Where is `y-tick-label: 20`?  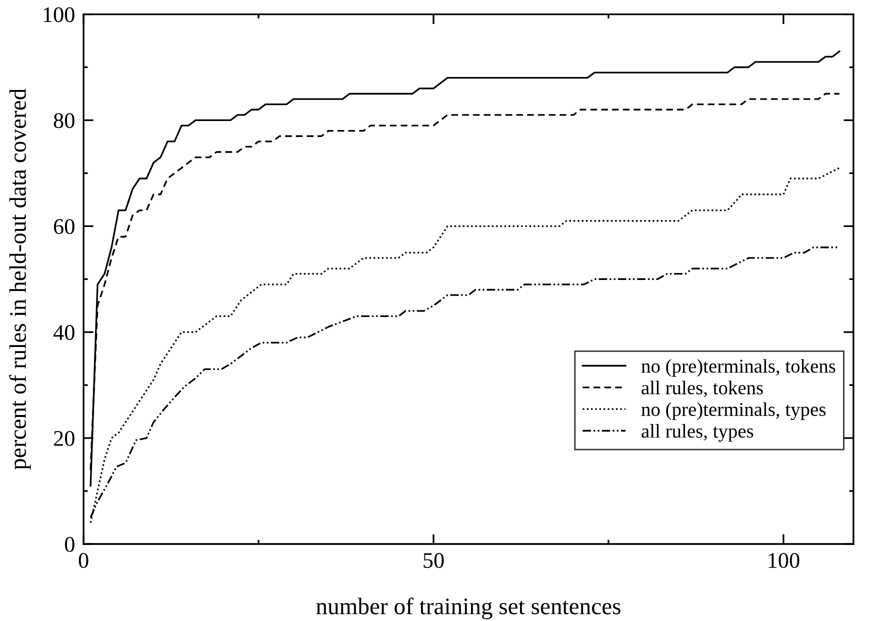
y-tick-label: 20 is located at coordinates (64, 438).